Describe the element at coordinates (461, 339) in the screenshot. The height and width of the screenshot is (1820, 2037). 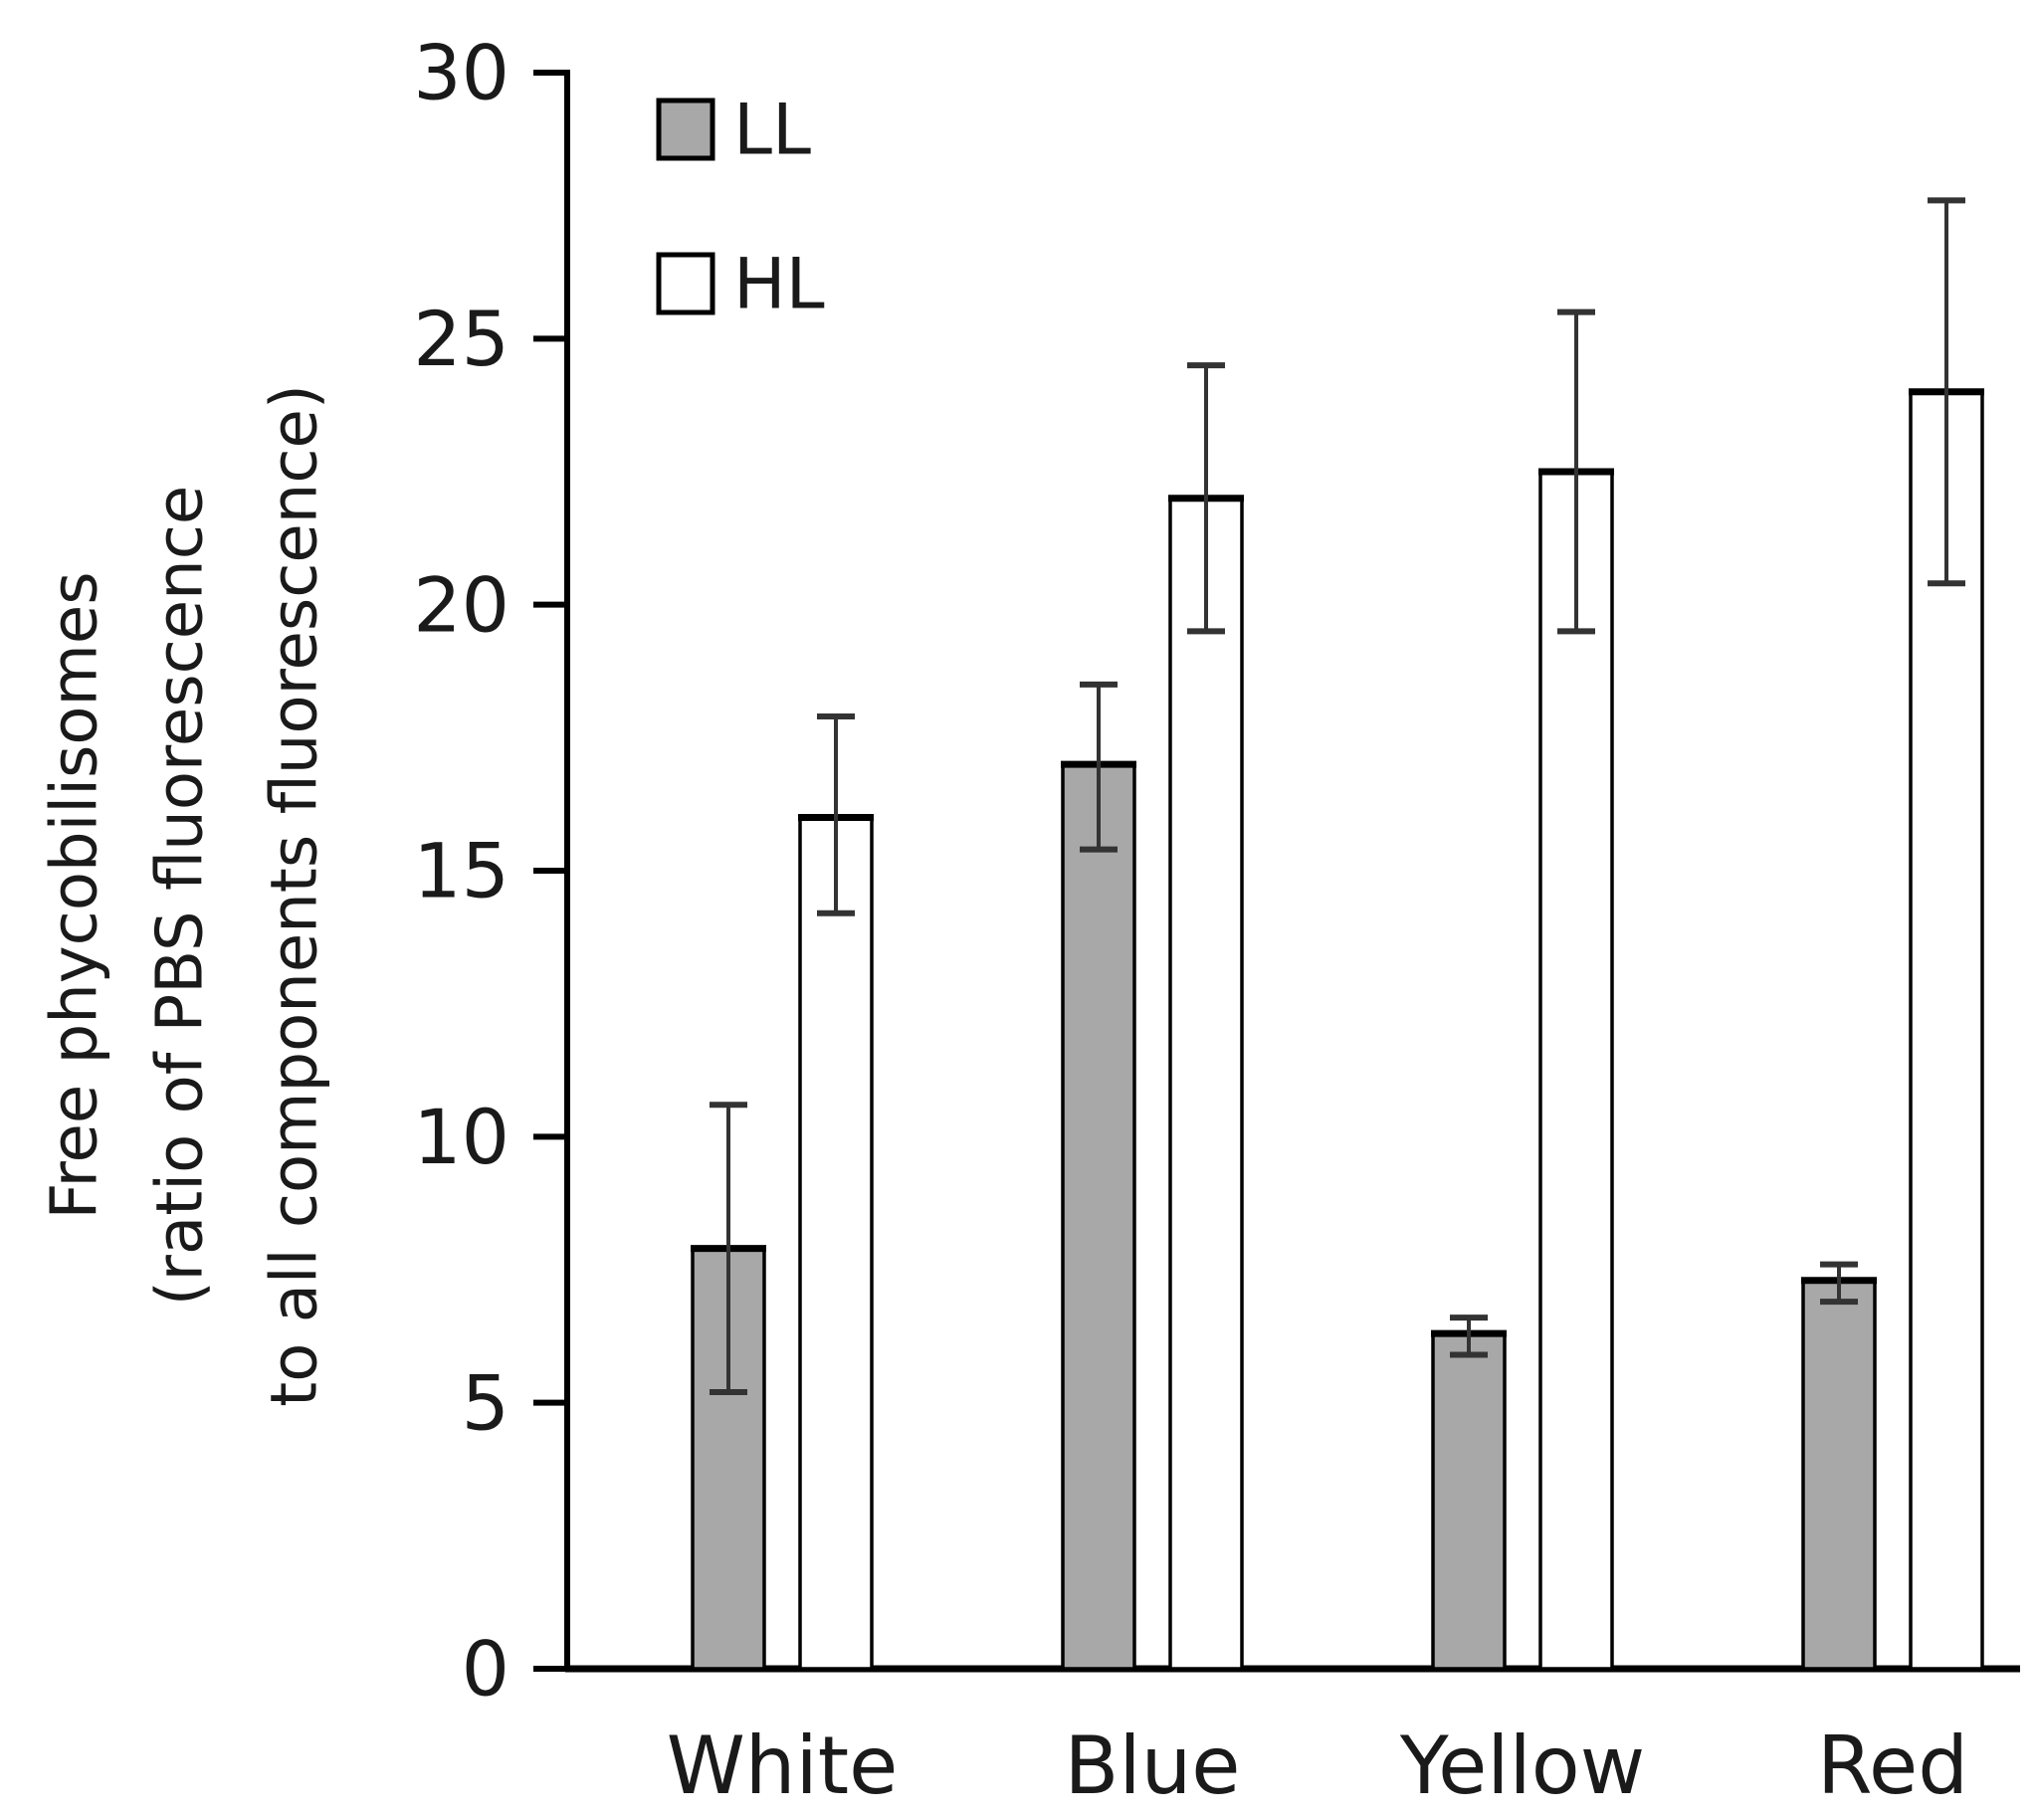
I see `y-tick-label-25: 25` at that location.